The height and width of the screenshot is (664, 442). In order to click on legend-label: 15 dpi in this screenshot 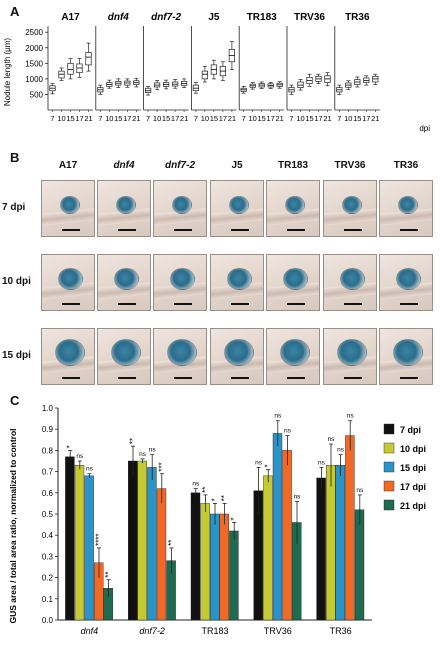, I will do `click(413, 468)`.